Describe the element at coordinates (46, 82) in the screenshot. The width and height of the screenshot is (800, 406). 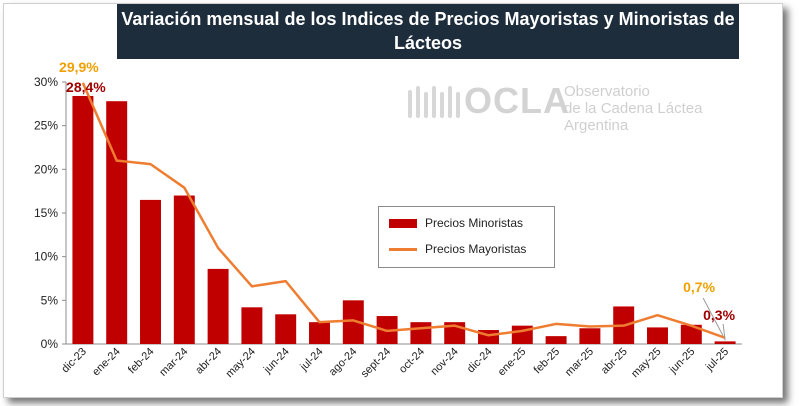
I see `y-tick-label: 30%` at that location.